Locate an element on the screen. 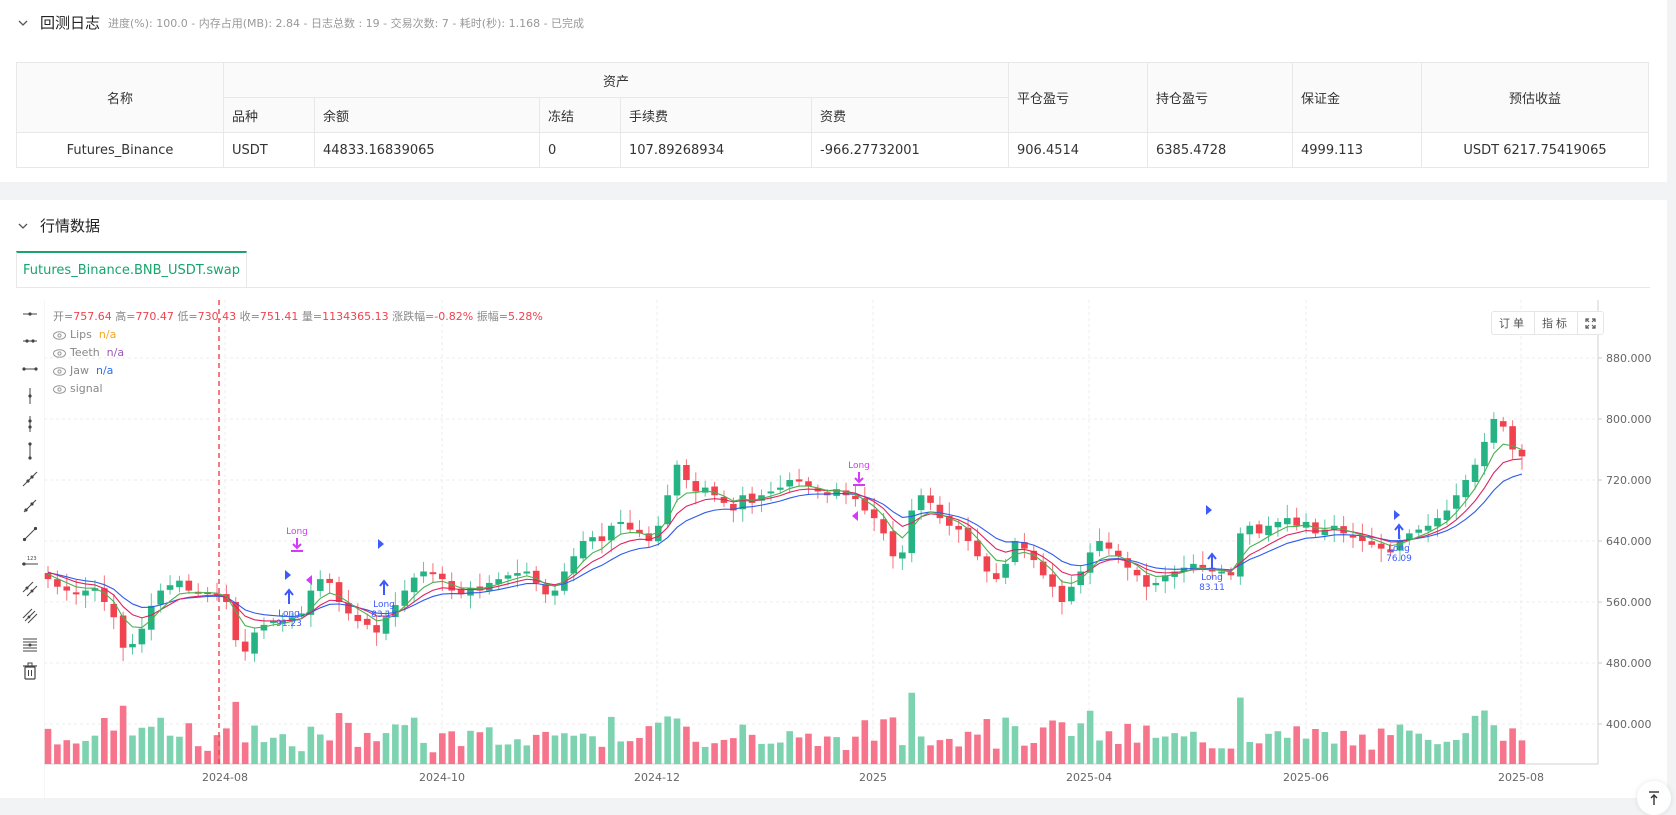 This screenshot has width=1676, height=815. open-value: 757.64 is located at coordinates (92, 316).